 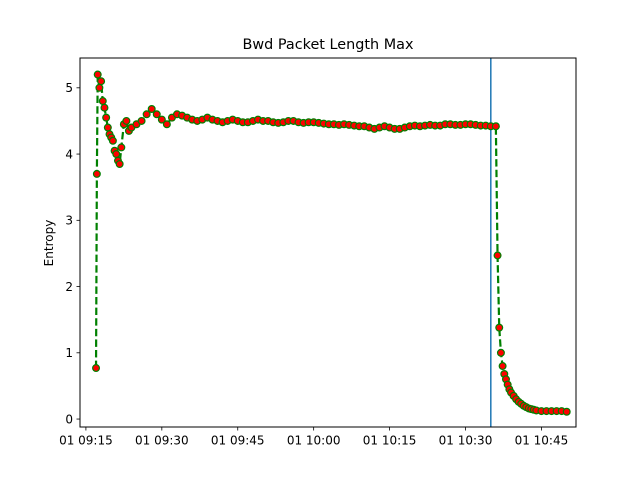 What do you see at coordinates (162, 441) in the screenshot?
I see `x-tick-label: 01 09:30` at bounding box center [162, 441].